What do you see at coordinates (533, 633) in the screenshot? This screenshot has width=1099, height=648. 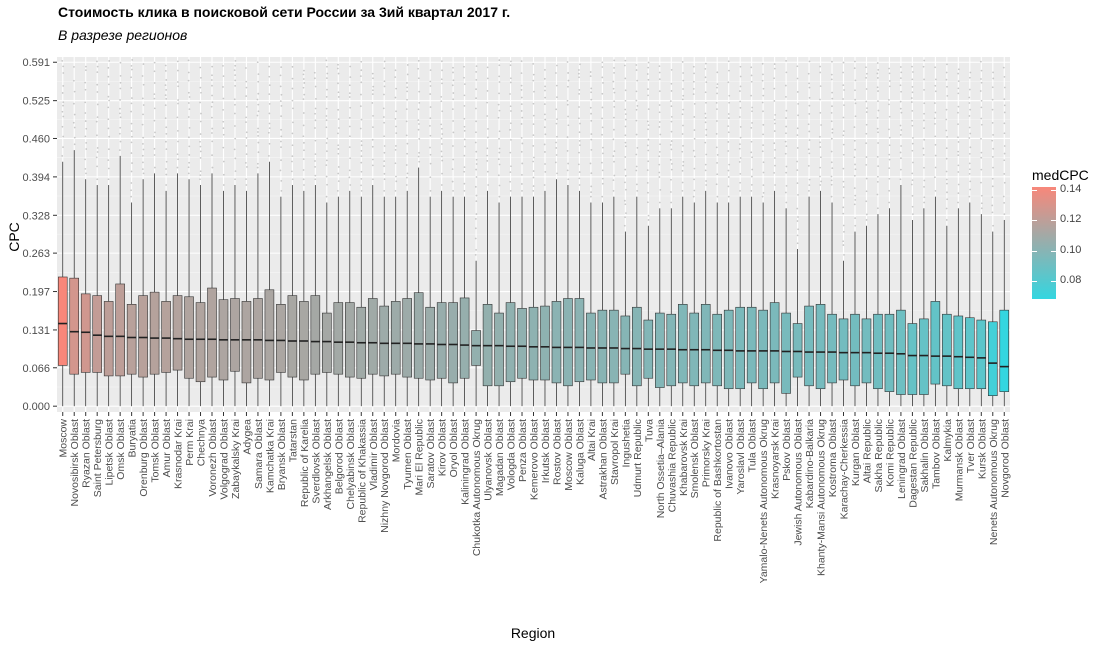 I see `x-axis-title: Region` at bounding box center [533, 633].